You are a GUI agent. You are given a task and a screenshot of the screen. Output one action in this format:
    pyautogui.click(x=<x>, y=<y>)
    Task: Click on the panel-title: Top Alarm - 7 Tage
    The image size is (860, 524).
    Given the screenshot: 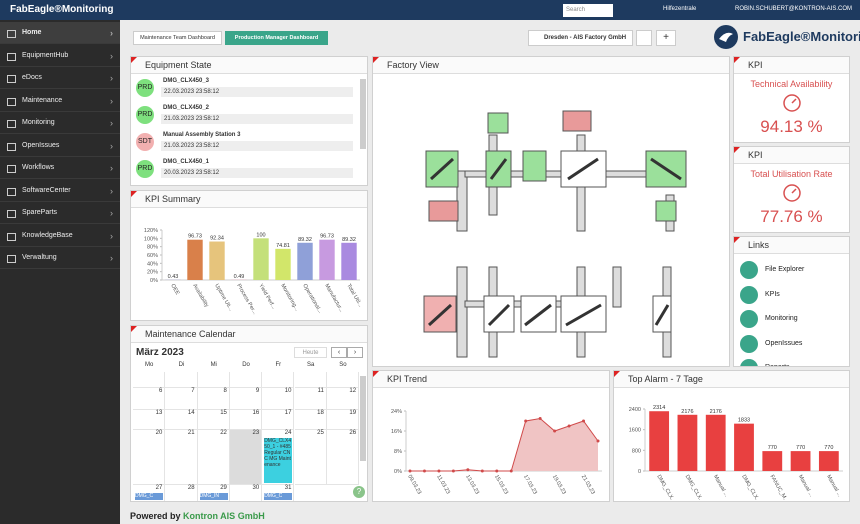 What is the action you would take?
    pyautogui.click(x=731, y=379)
    